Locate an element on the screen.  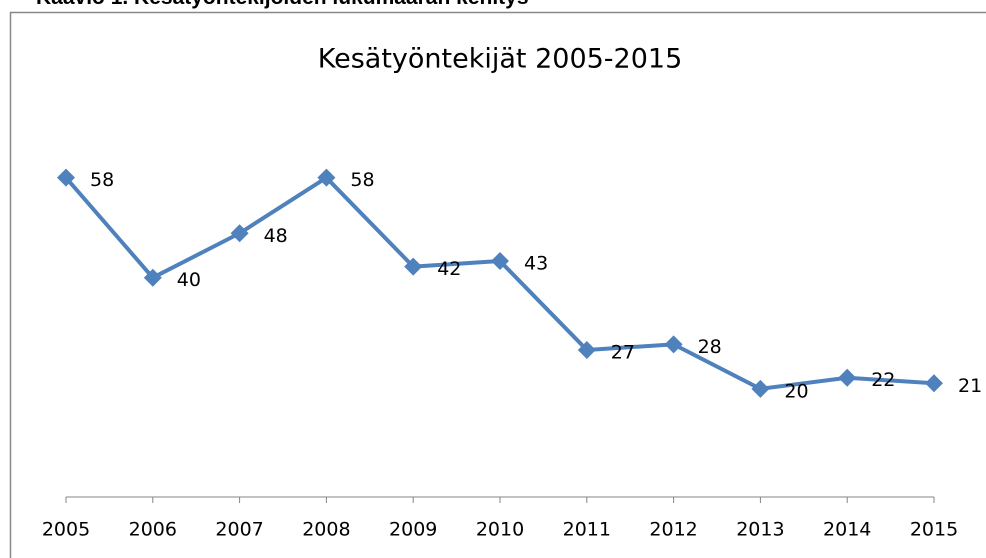
data-label: 48 is located at coordinates (276, 236).